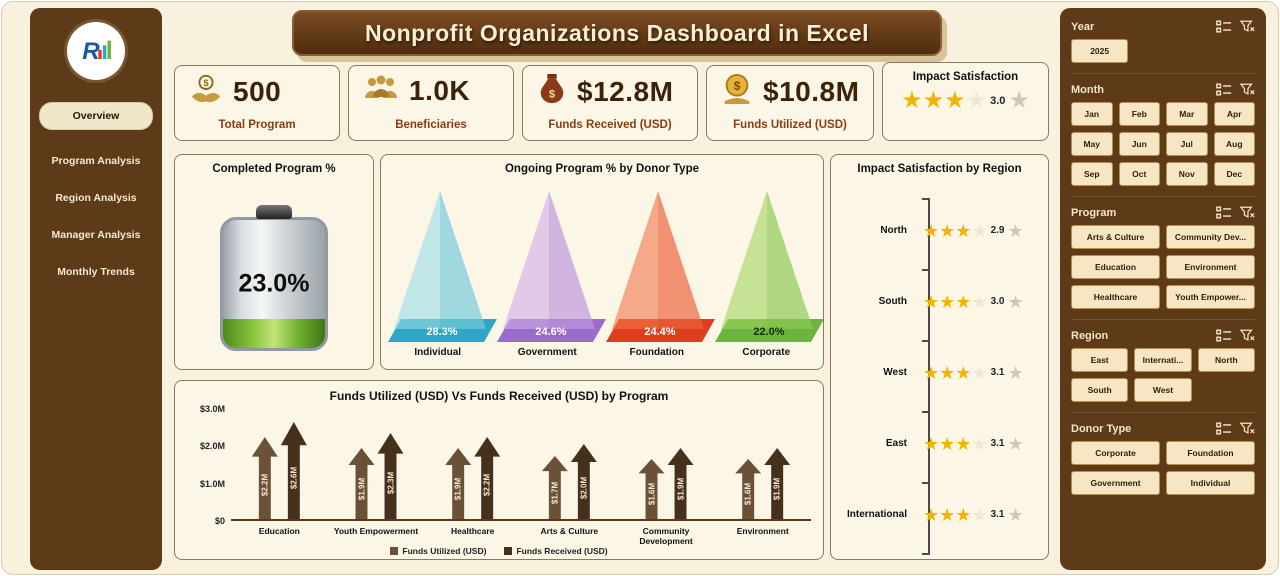  I want to click on slicer-option-mar: Mar, so click(1187, 114).